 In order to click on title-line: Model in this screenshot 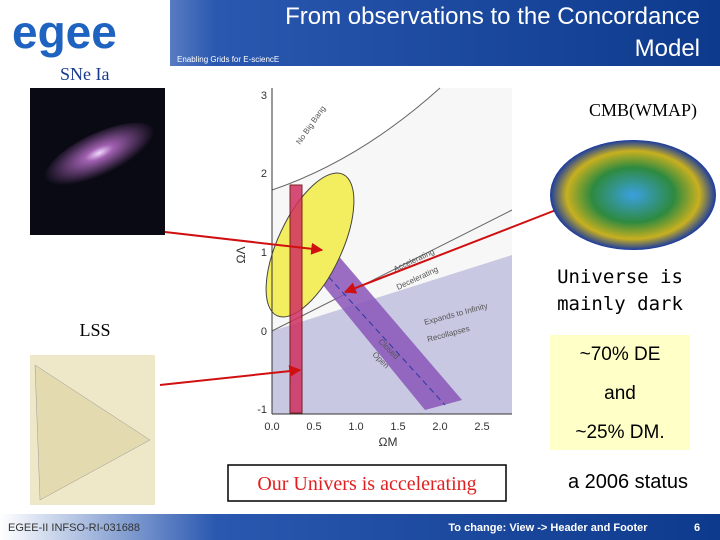, I will do `click(667, 48)`.